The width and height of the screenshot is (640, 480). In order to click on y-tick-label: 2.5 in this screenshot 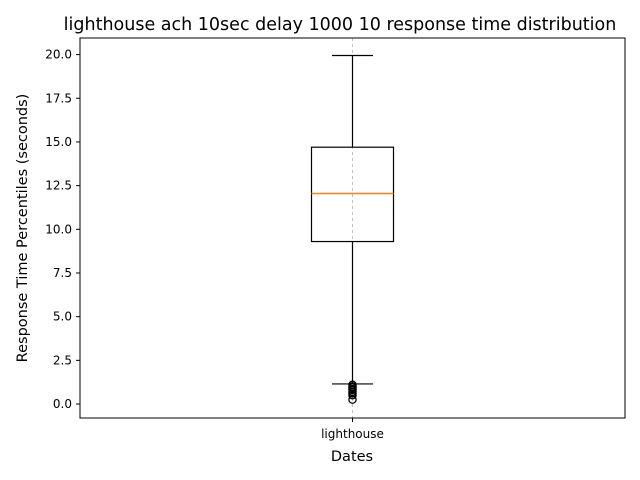, I will do `click(62, 360)`.